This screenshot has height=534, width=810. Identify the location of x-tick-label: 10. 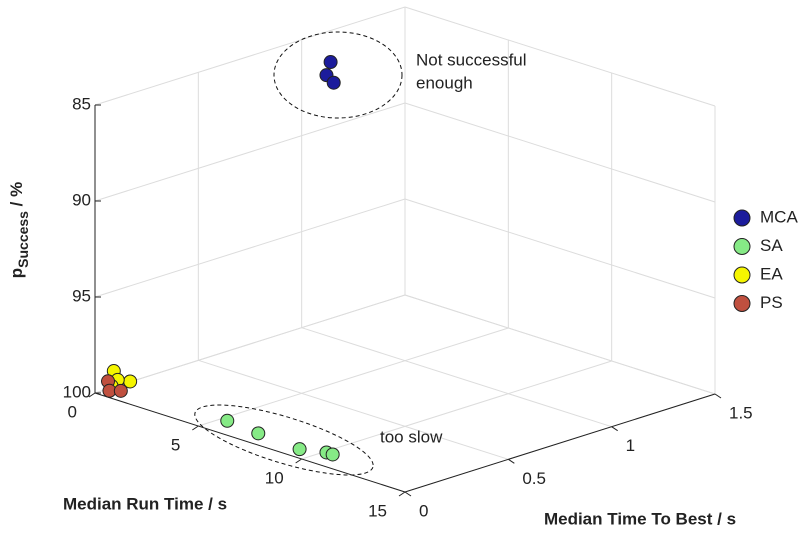
(274, 477).